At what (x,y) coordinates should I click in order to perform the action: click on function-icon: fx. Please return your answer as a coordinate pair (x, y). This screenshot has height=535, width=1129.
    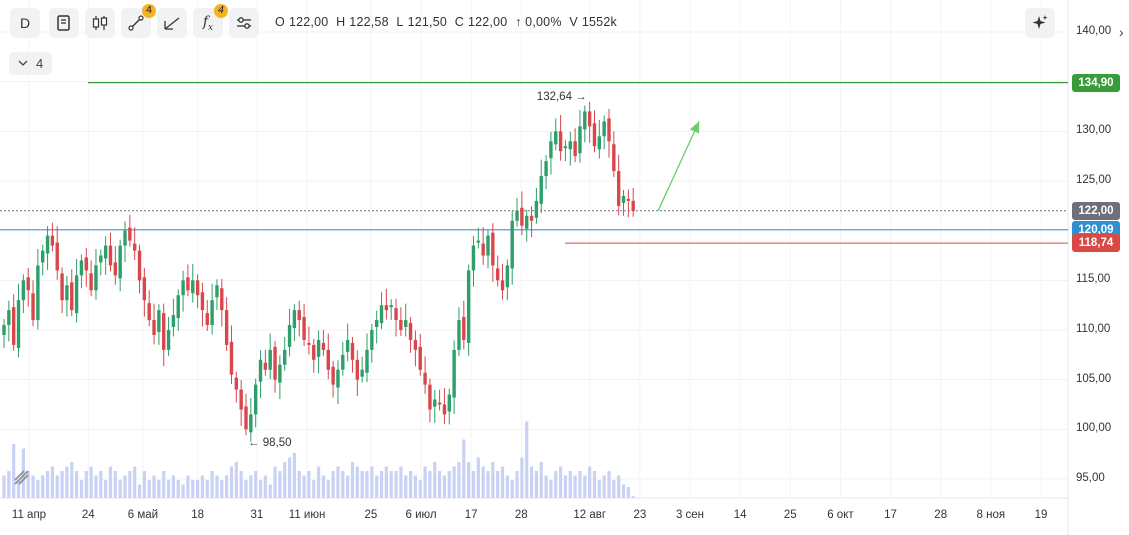
    Looking at the image, I should click on (208, 23).